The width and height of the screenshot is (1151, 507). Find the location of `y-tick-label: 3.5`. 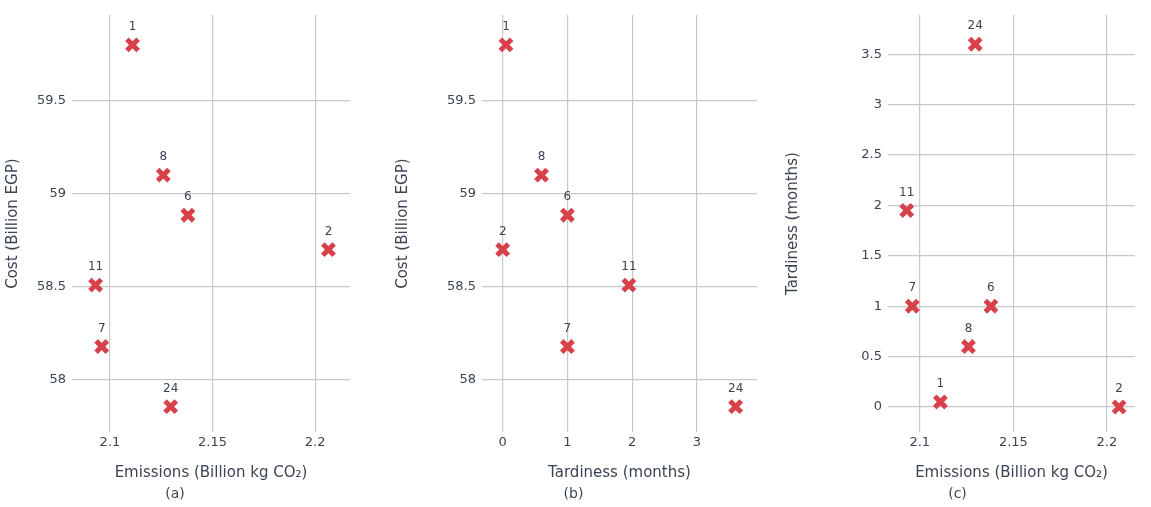

y-tick-label: 3.5 is located at coordinates (871, 53).